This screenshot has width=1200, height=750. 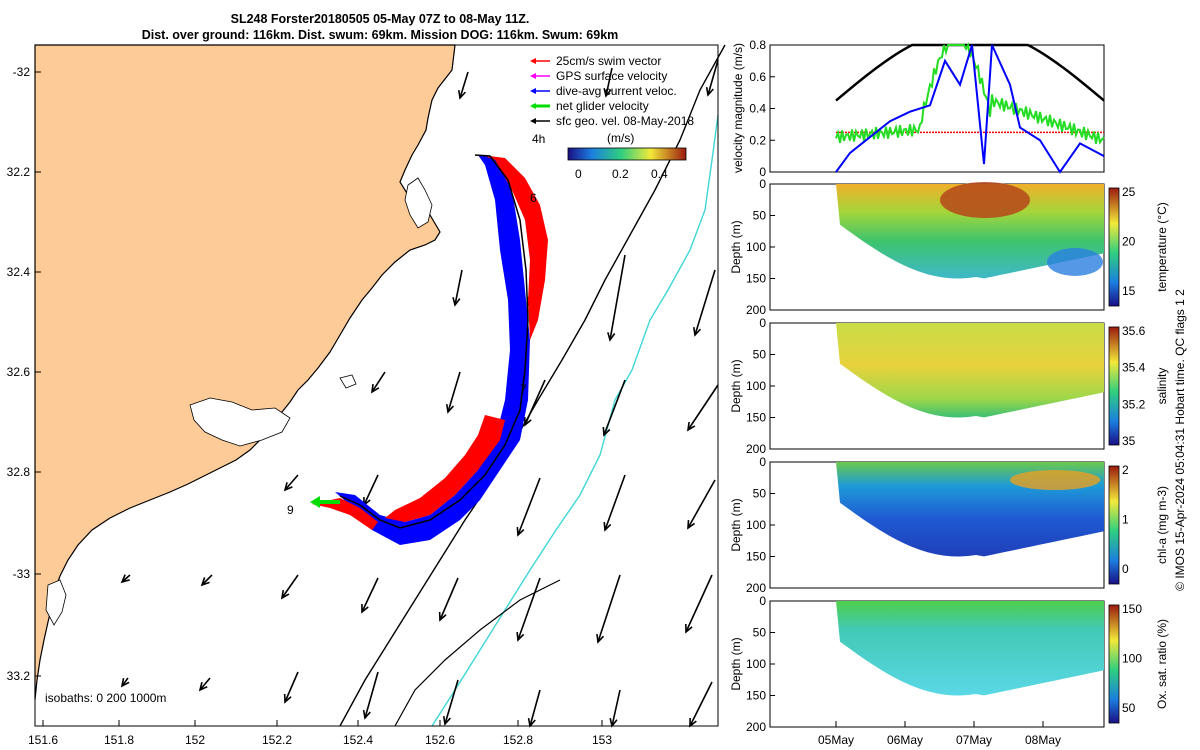 What do you see at coordinates (320, 733) in the screenshot?
I see `map-x-axis: 151.6 151.8 152 152.2 152.4 152.6 152.8 153` at bounding box center [320, 733].